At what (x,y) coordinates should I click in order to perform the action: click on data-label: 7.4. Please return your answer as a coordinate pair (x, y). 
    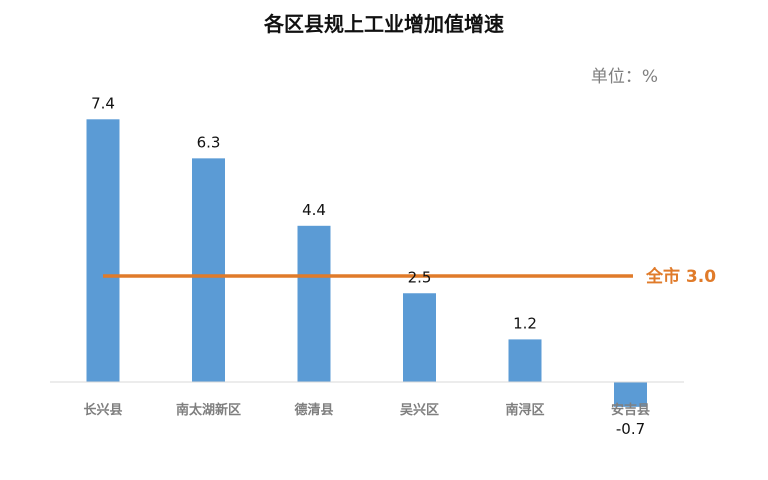
    Looking at the image, I should click on (103, 103).